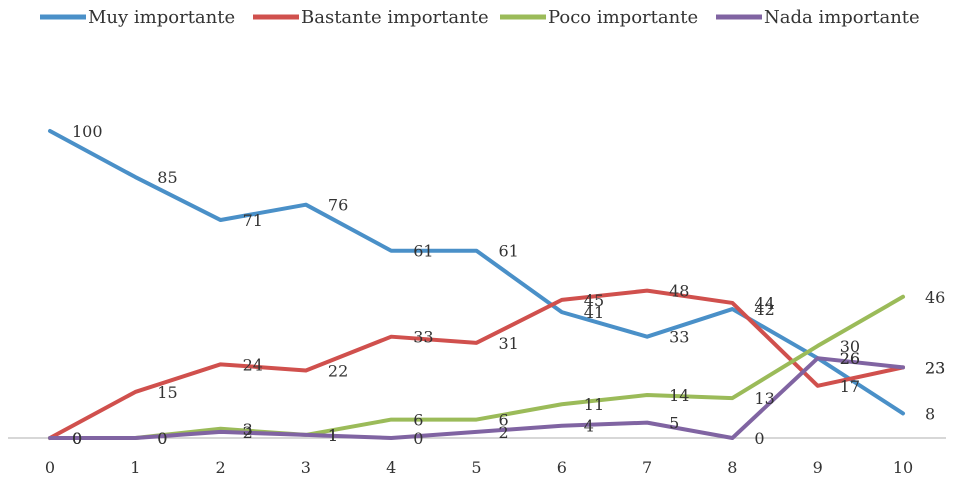 The width and height of the screenshot is (954, 480). Describe the element at coordinates (589, 426) in the screenshot. I see `data-label: 4` at that location.